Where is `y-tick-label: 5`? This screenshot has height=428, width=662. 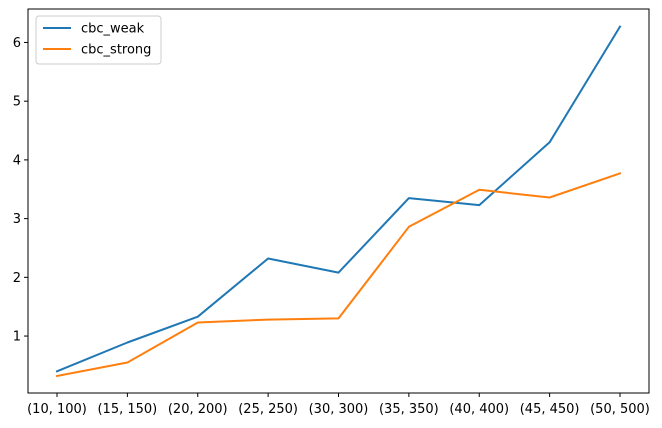
y-tick-label: 5 is located at coordinates (17, 102).